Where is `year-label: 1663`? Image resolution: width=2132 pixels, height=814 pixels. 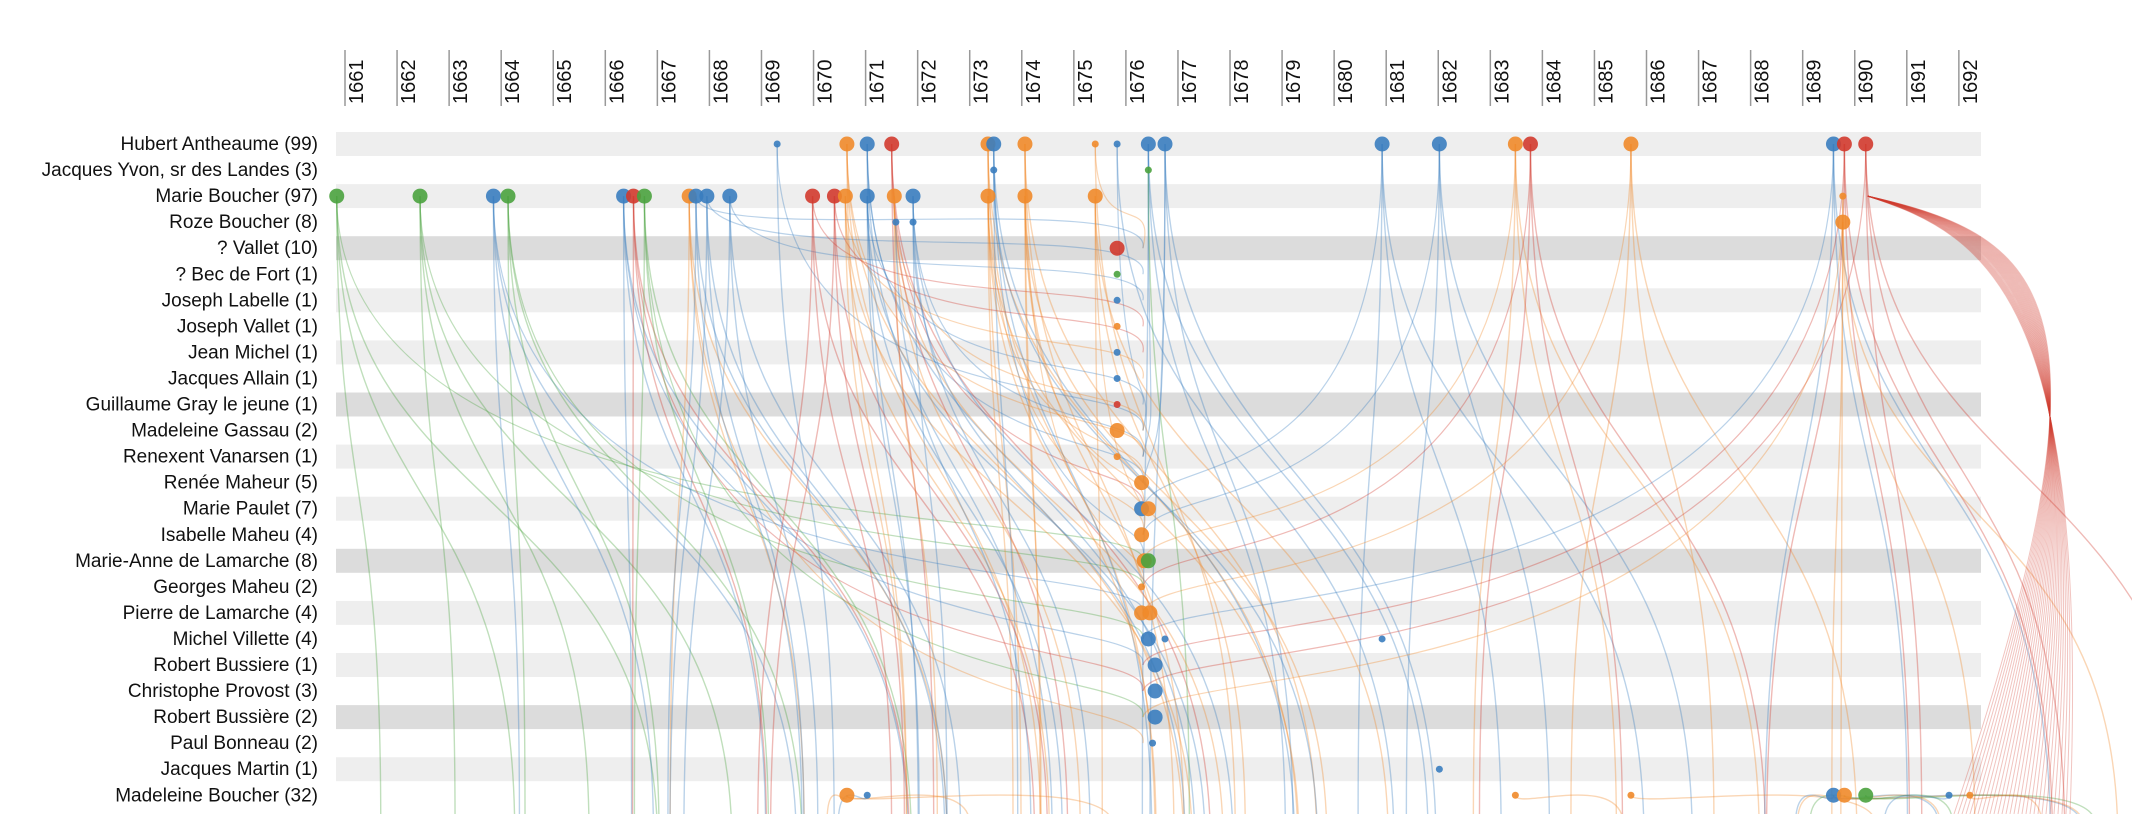
year-label: 1663 is located at coordinates (461, 82).